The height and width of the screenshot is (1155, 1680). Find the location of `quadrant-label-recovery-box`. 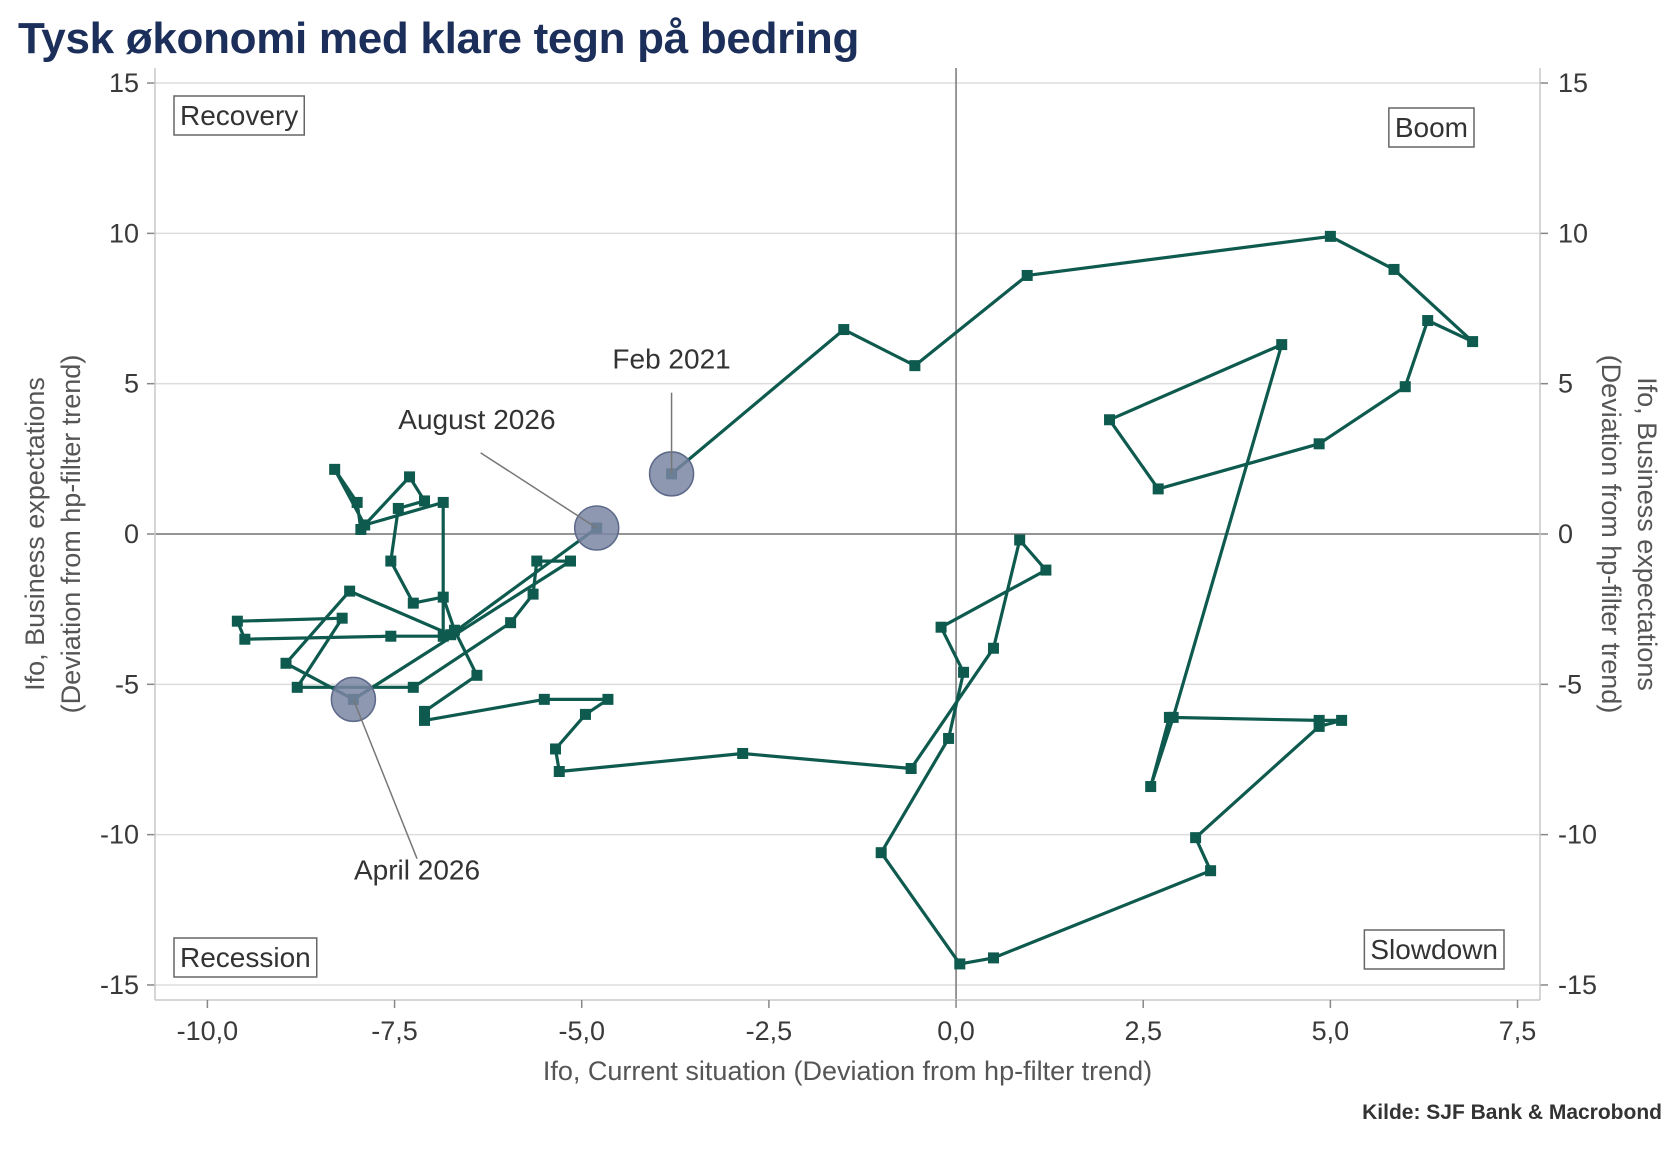

quadrant-label-recovery-box is located at coordinates (239, 115).